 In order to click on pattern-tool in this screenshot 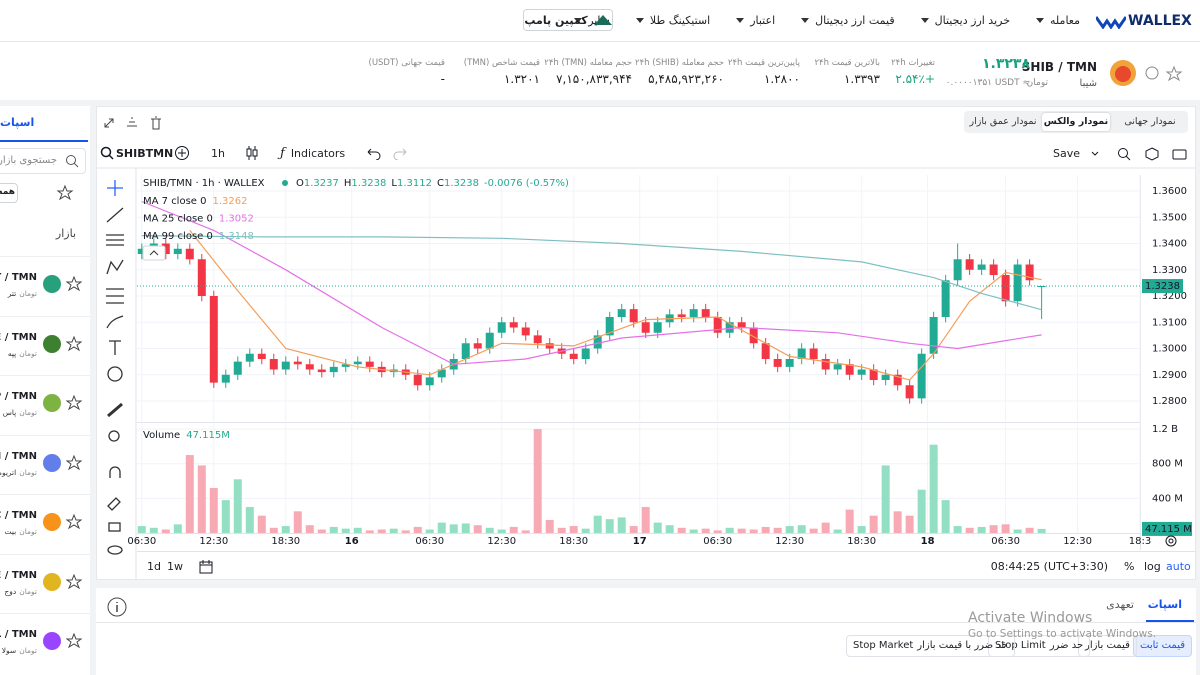, I will do `click(115, 267)`.